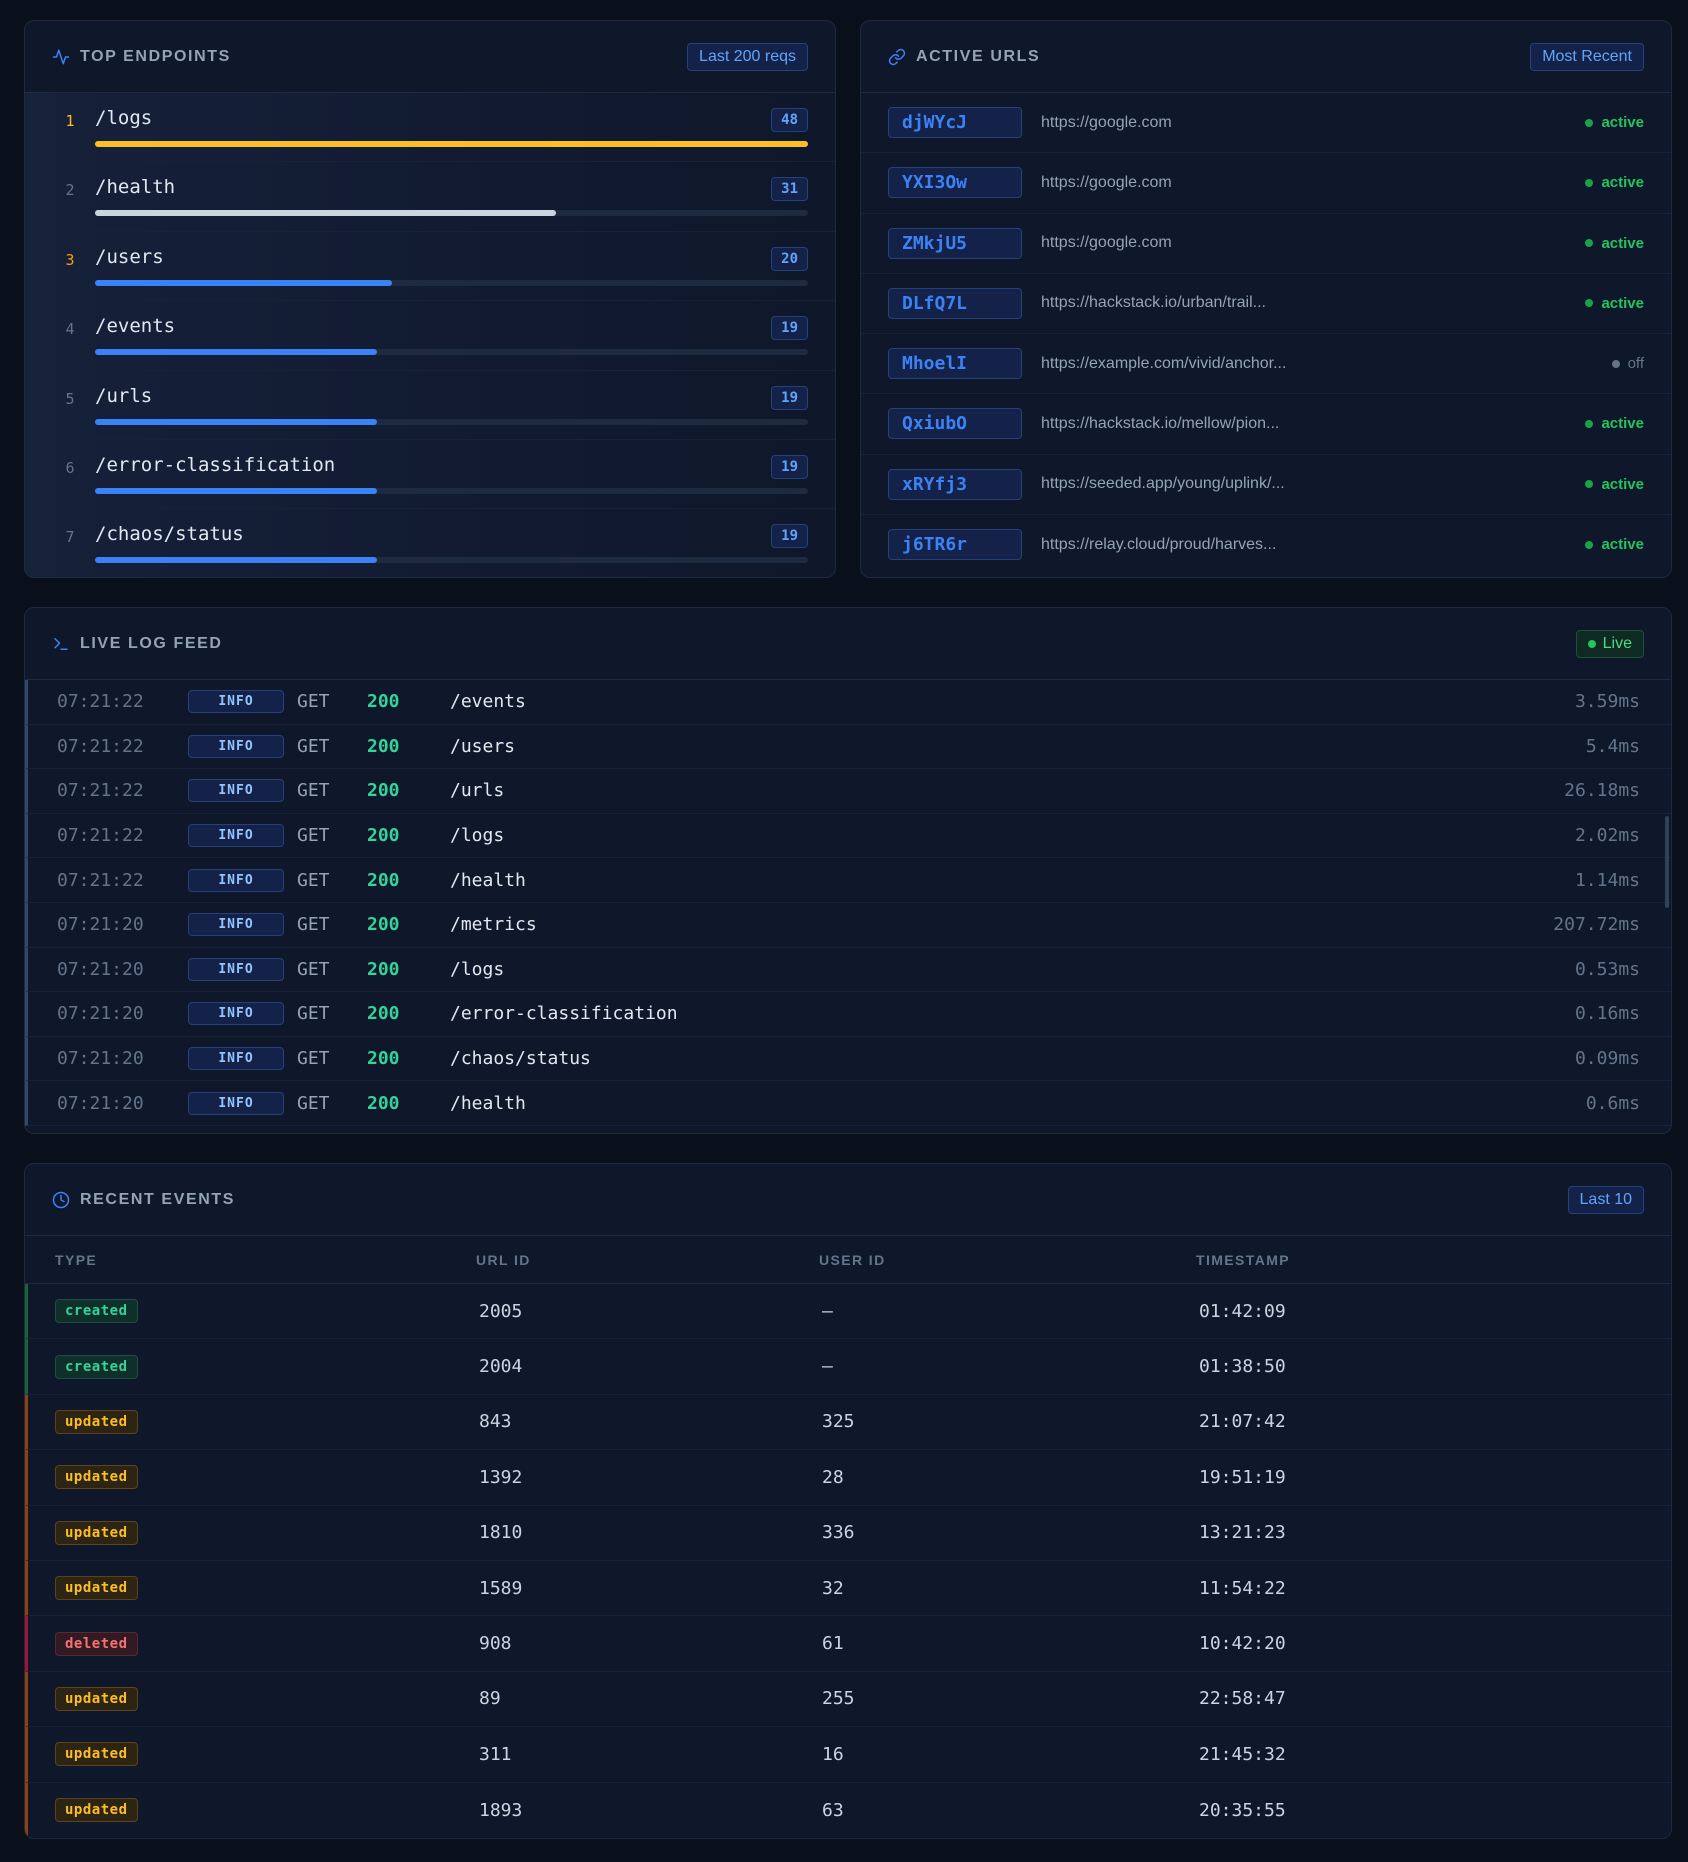 The width and height of the screenshot is (1688, 1862). What do you see at coordinates (495, 1644) in the screenshot?
I see `event-url-id: 908` at bounding box center [495, 1644].